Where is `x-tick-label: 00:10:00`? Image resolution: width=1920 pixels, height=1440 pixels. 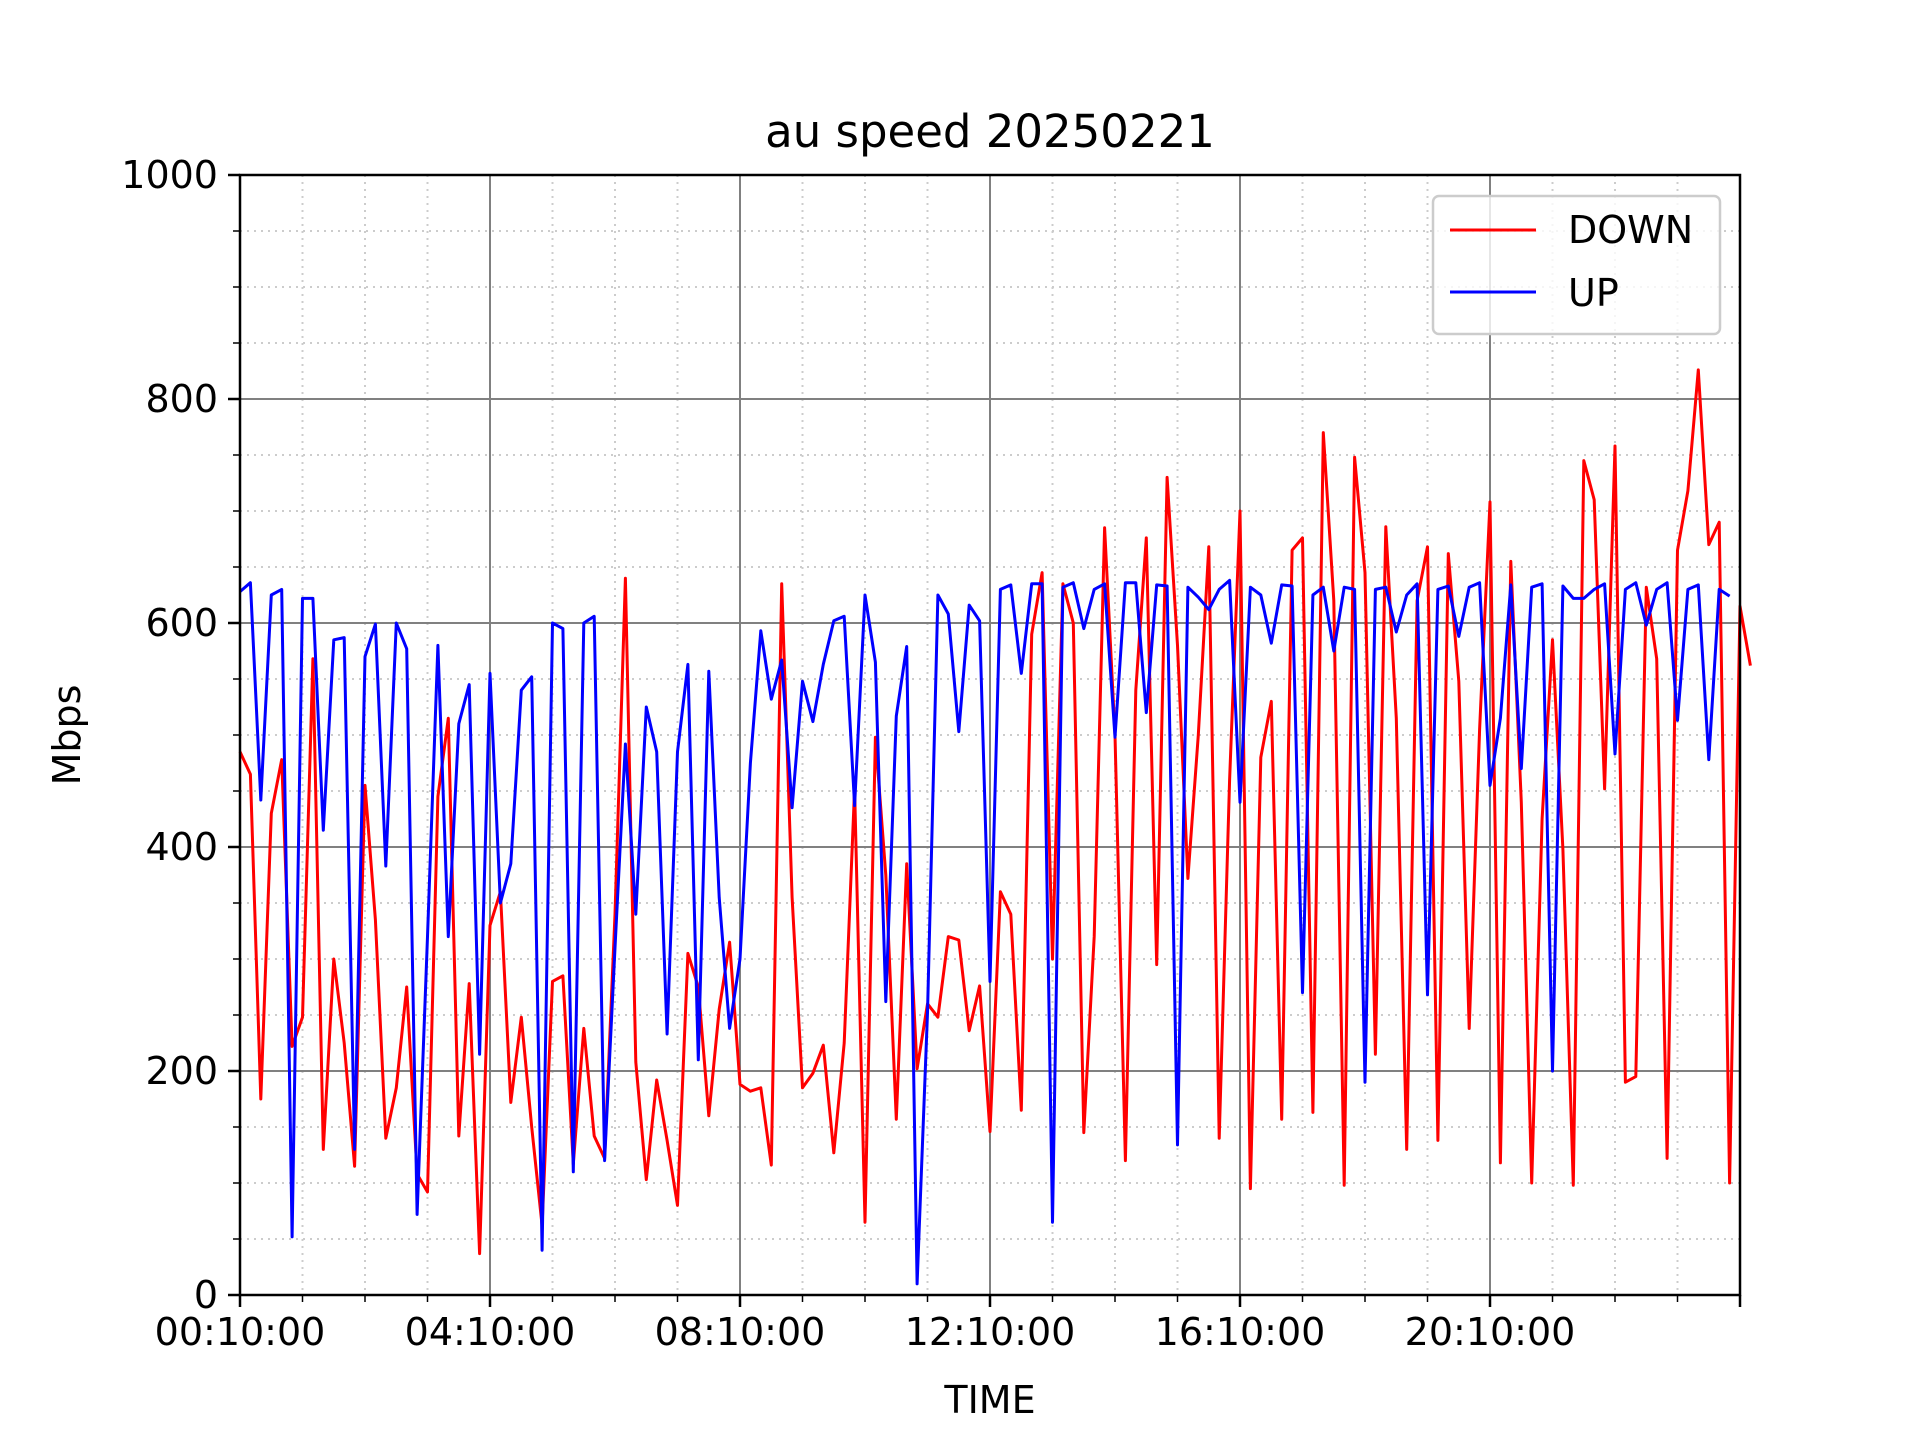
x-tick-label: 00:10:00 is located at coordinates (240, 1332).